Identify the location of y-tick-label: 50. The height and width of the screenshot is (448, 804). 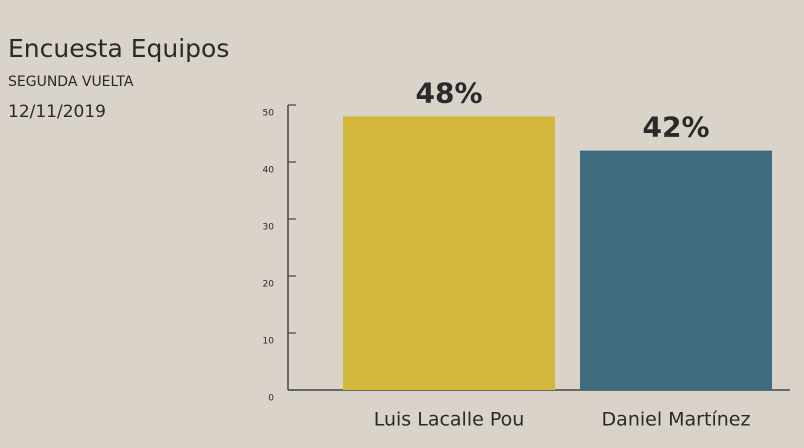
(269, 114).